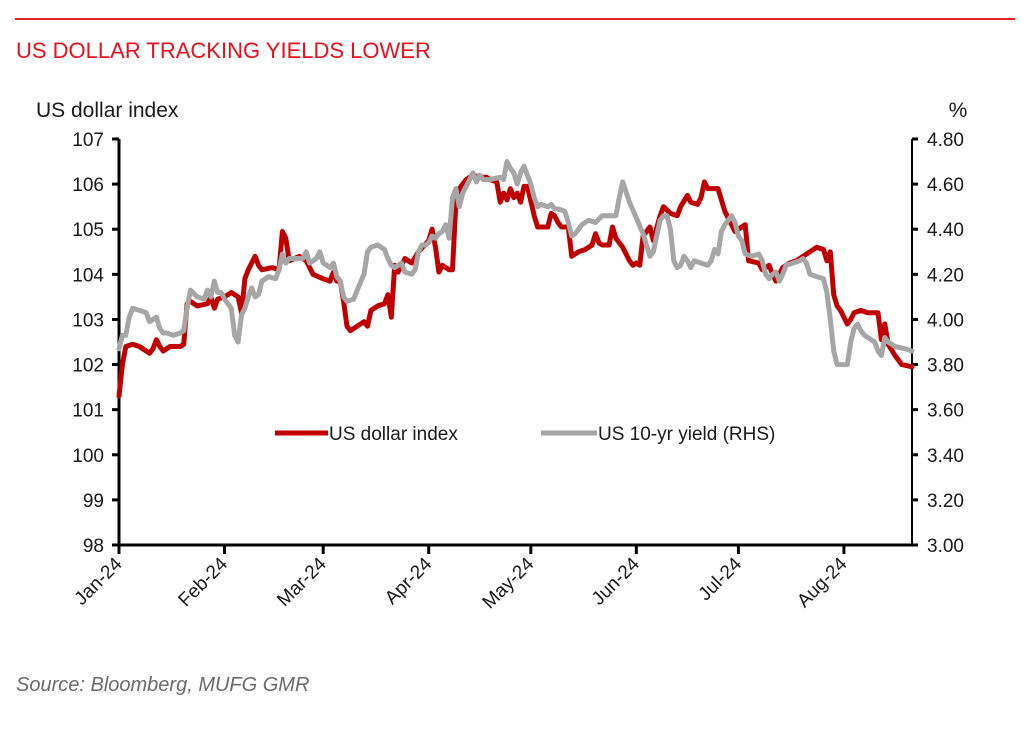  Describe the element at coordinates (302, 582) in the screenshot. I see `x-tick-label: Mar-24` at that location.